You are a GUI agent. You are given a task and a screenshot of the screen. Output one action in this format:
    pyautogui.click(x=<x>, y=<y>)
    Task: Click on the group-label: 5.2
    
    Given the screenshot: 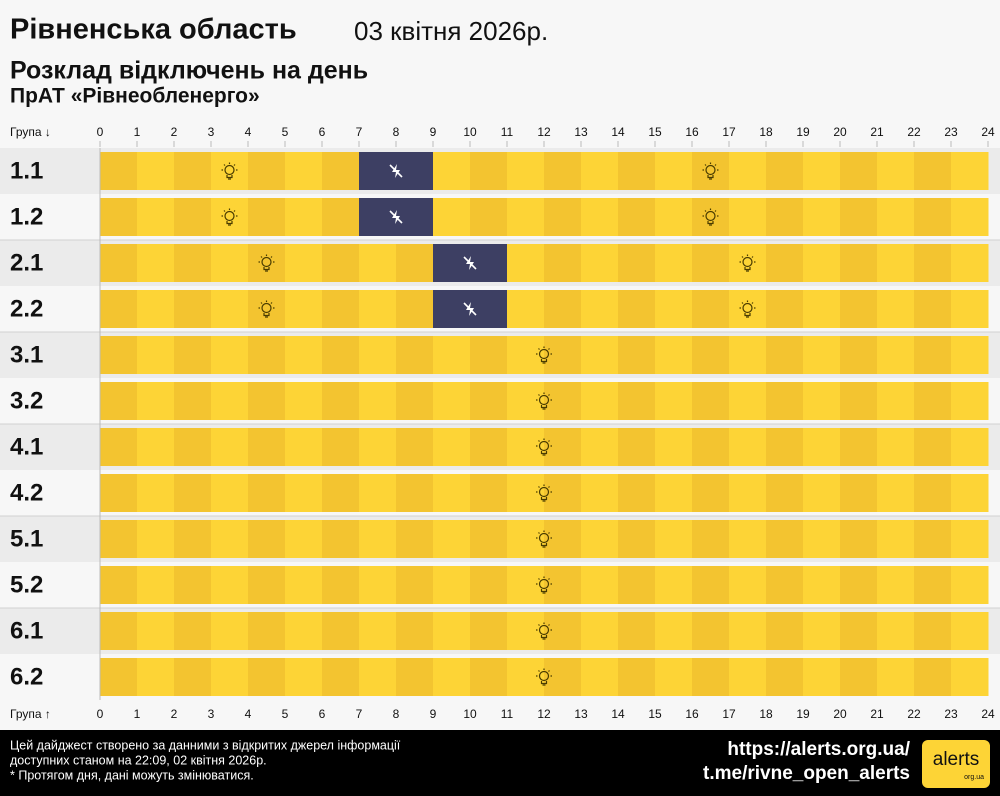 What is the action you would take?
    pyautogui.click(x=26, y=584)
    